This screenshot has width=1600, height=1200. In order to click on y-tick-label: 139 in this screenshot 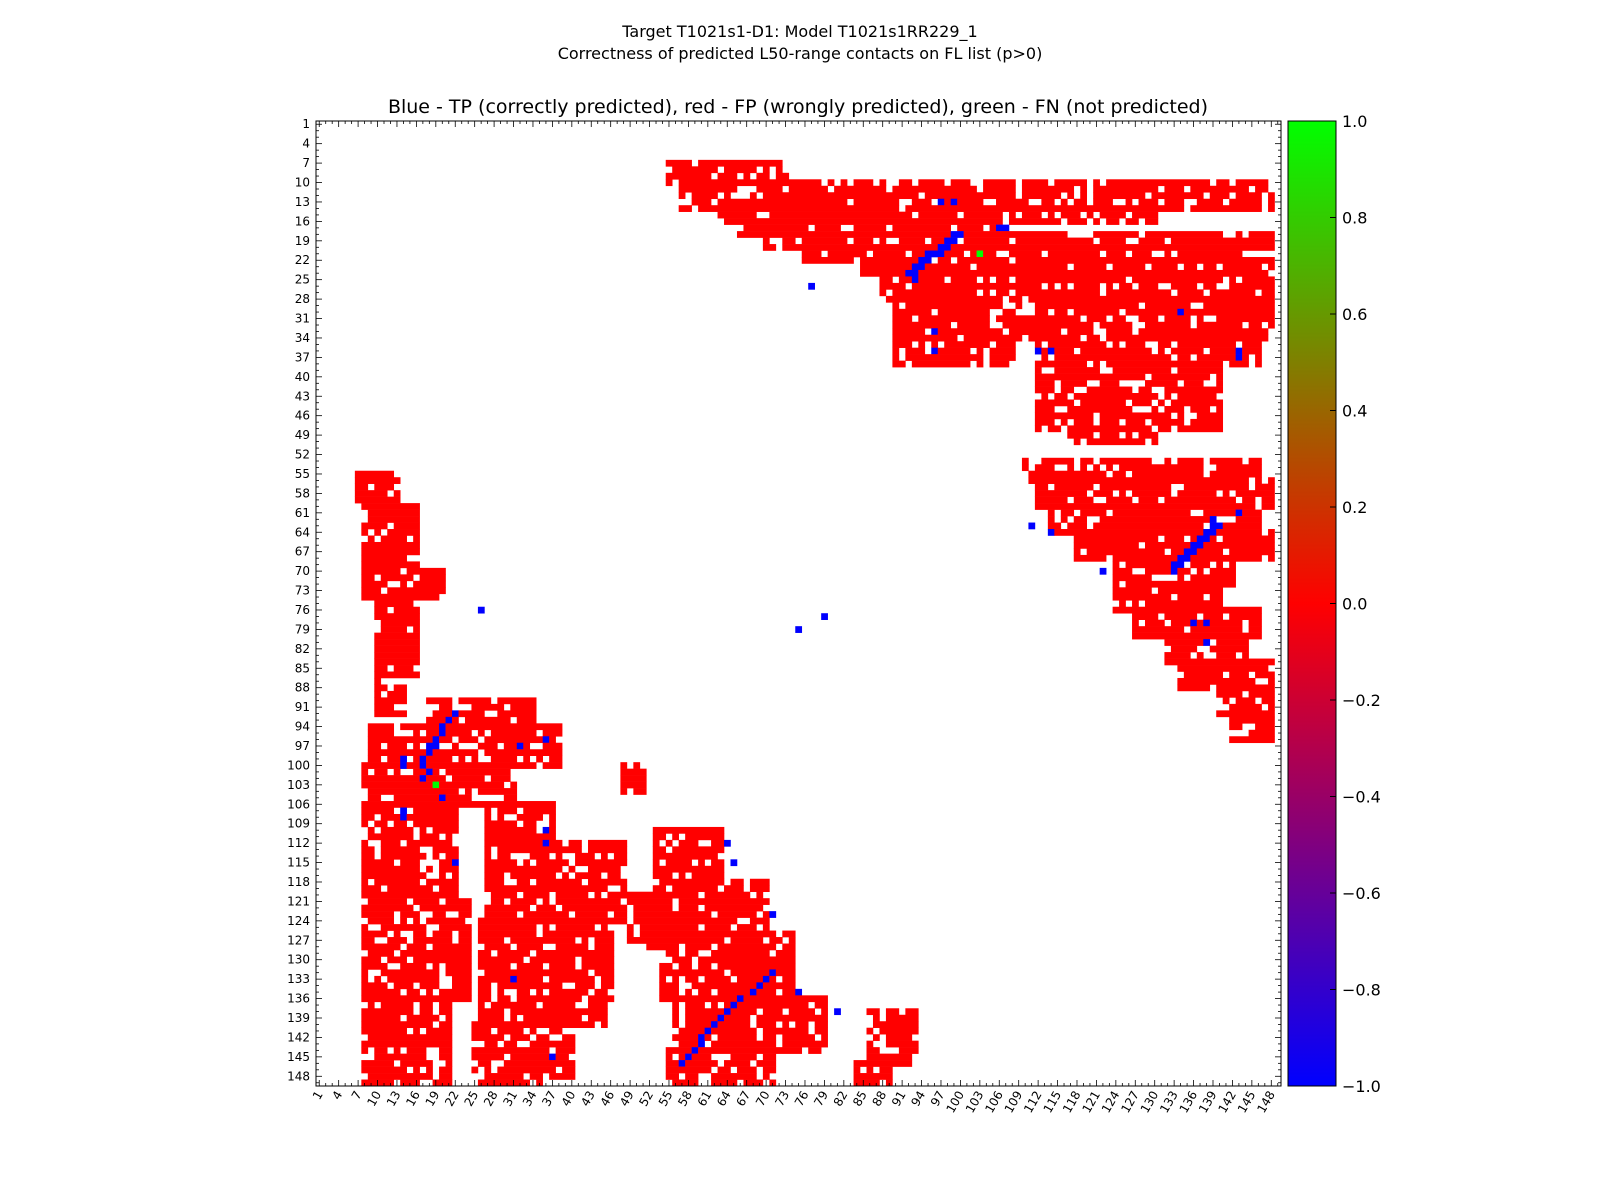, I will do `click(298, 1018)`.